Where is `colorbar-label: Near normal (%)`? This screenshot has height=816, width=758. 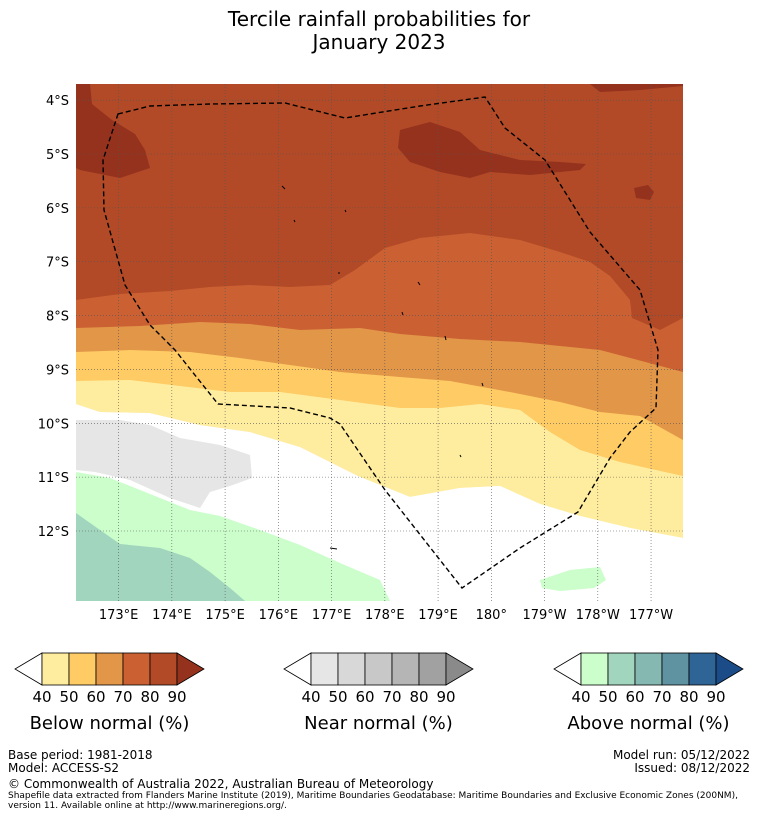 colorbar-label: Near normal (%) is located at coordinates (378, 723).